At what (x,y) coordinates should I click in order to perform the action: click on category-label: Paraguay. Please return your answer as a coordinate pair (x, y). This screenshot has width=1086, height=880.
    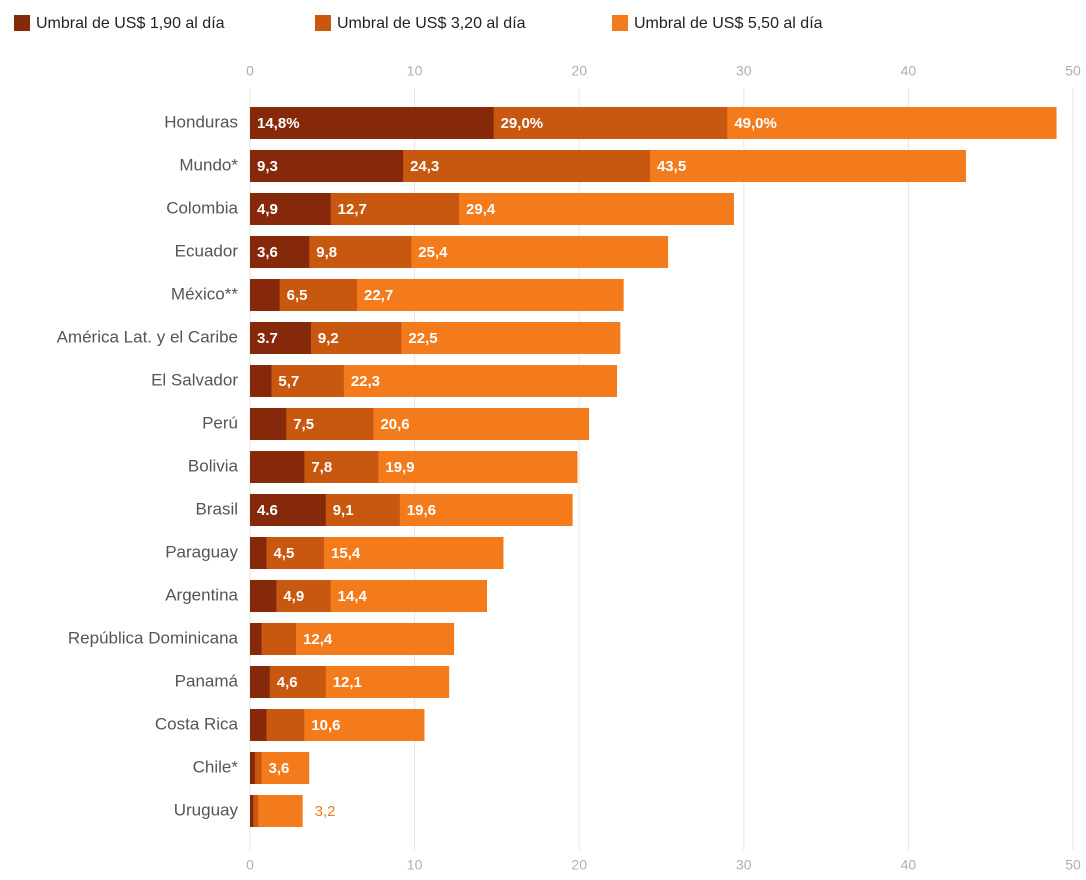
    Looking at the image, I should click on (201, 551).